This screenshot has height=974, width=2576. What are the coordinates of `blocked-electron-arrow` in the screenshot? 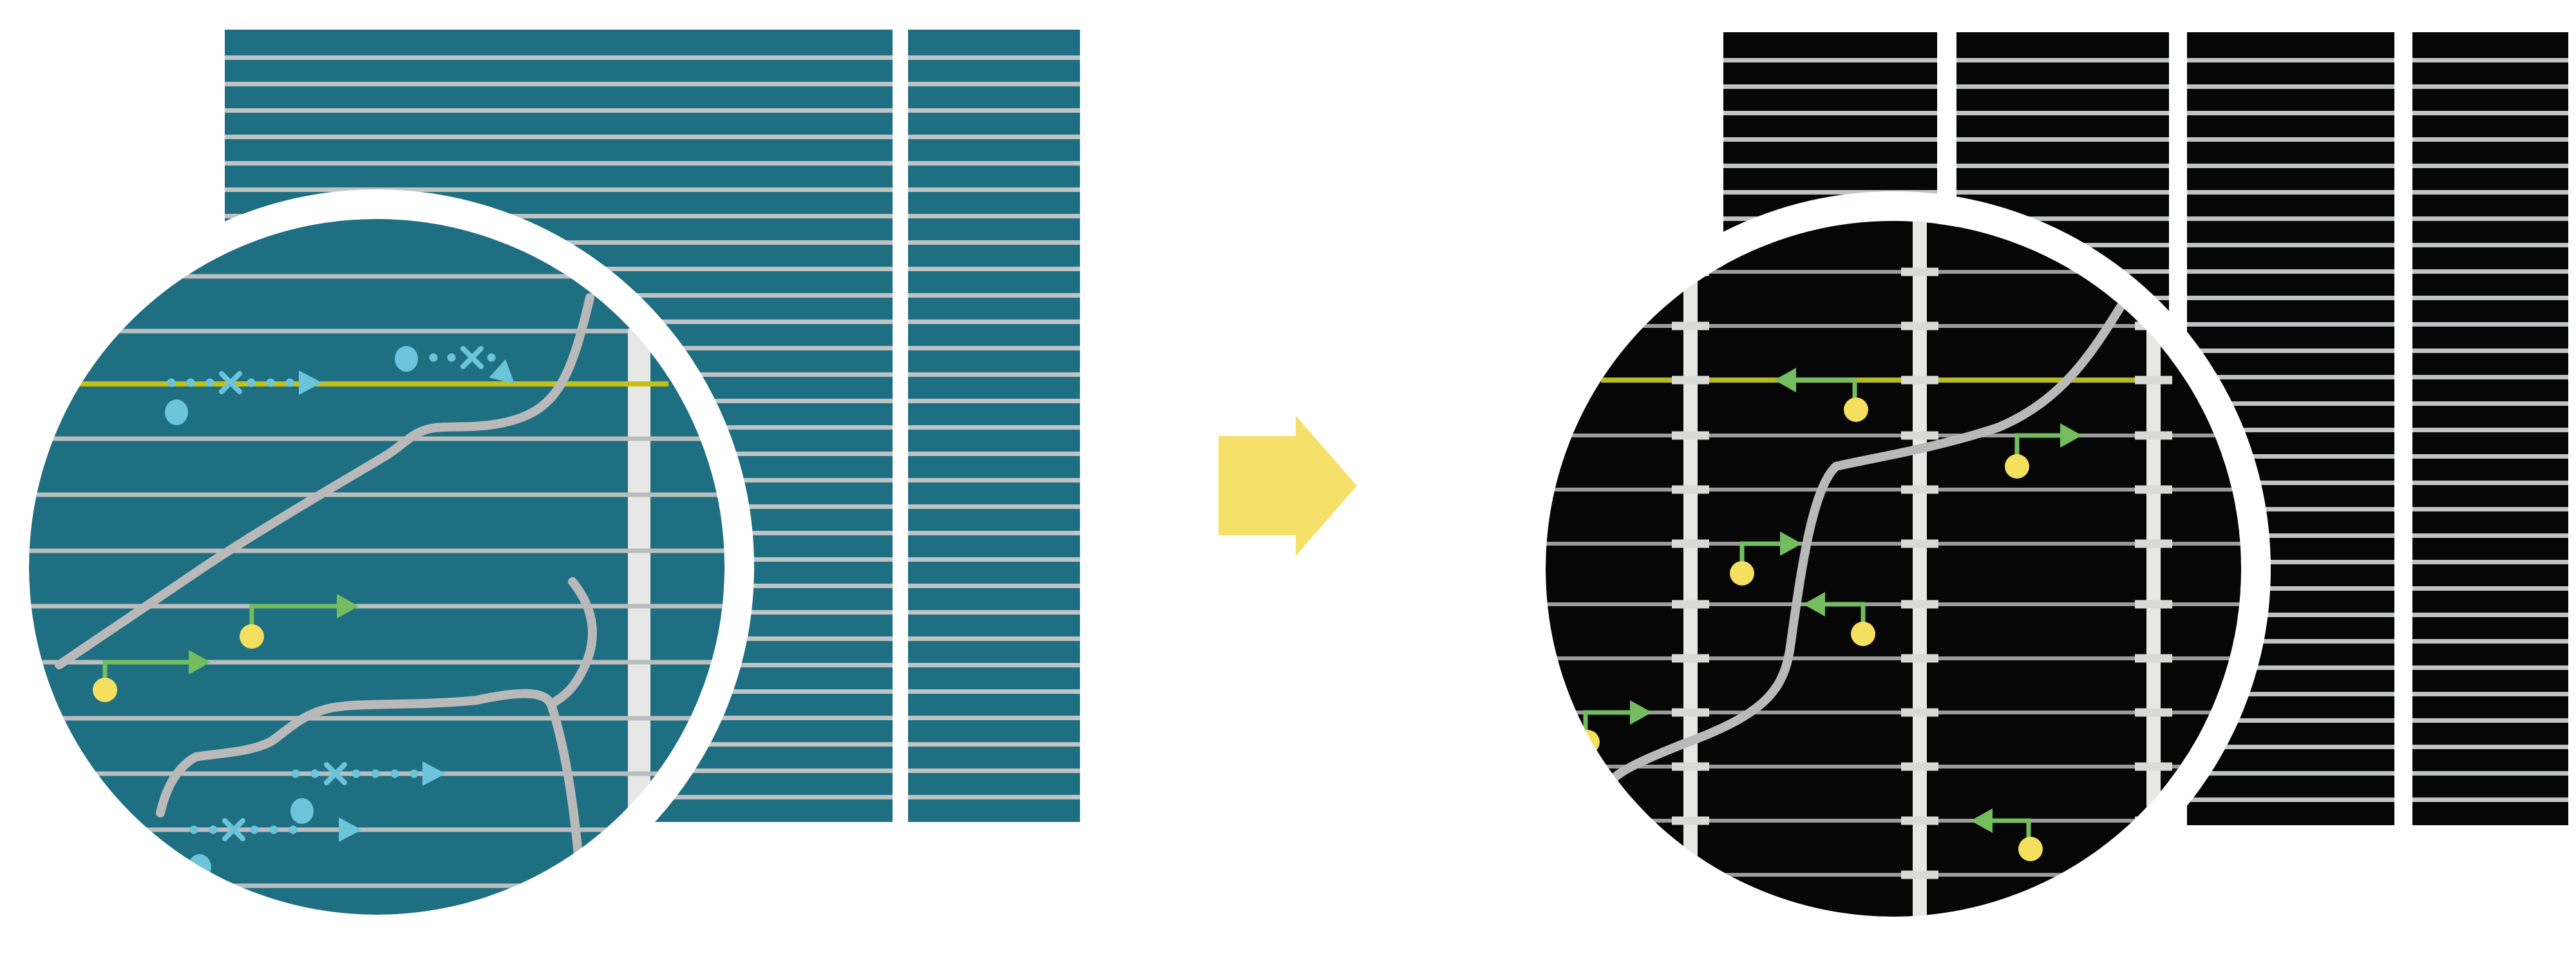 It's located at (243, 397).